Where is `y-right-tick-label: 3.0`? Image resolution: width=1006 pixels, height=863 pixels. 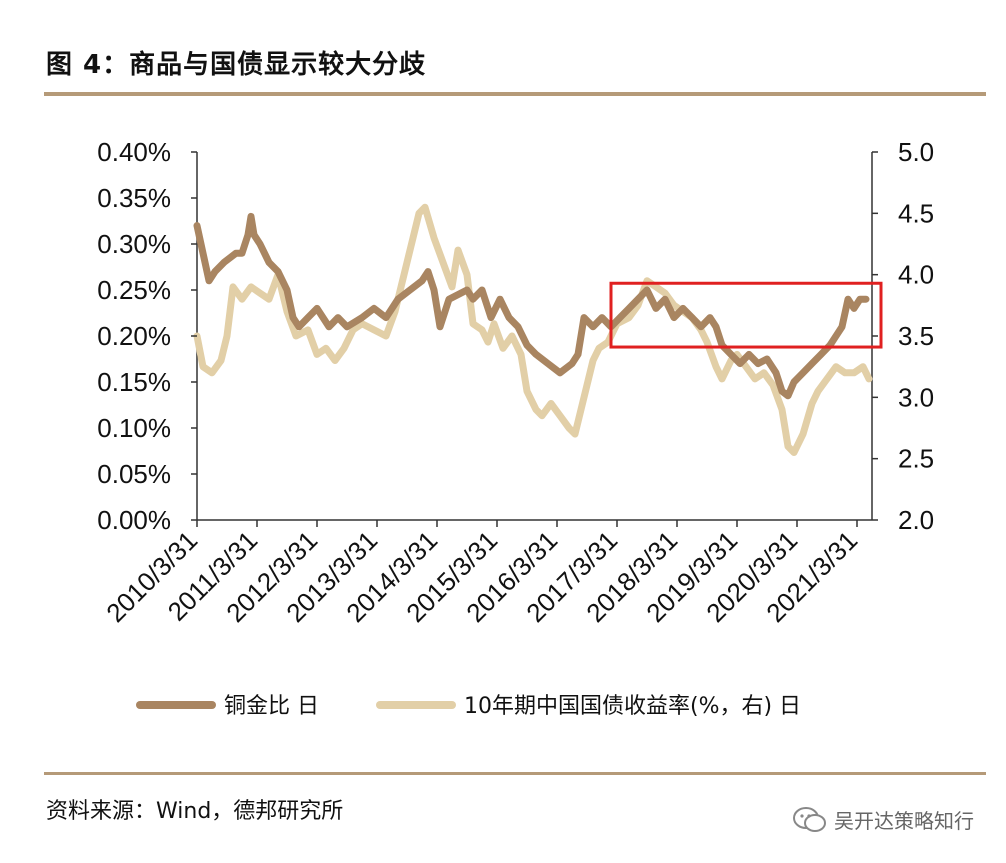
y-right-tick-label: 3.0 is located at coordinates (916, 397).